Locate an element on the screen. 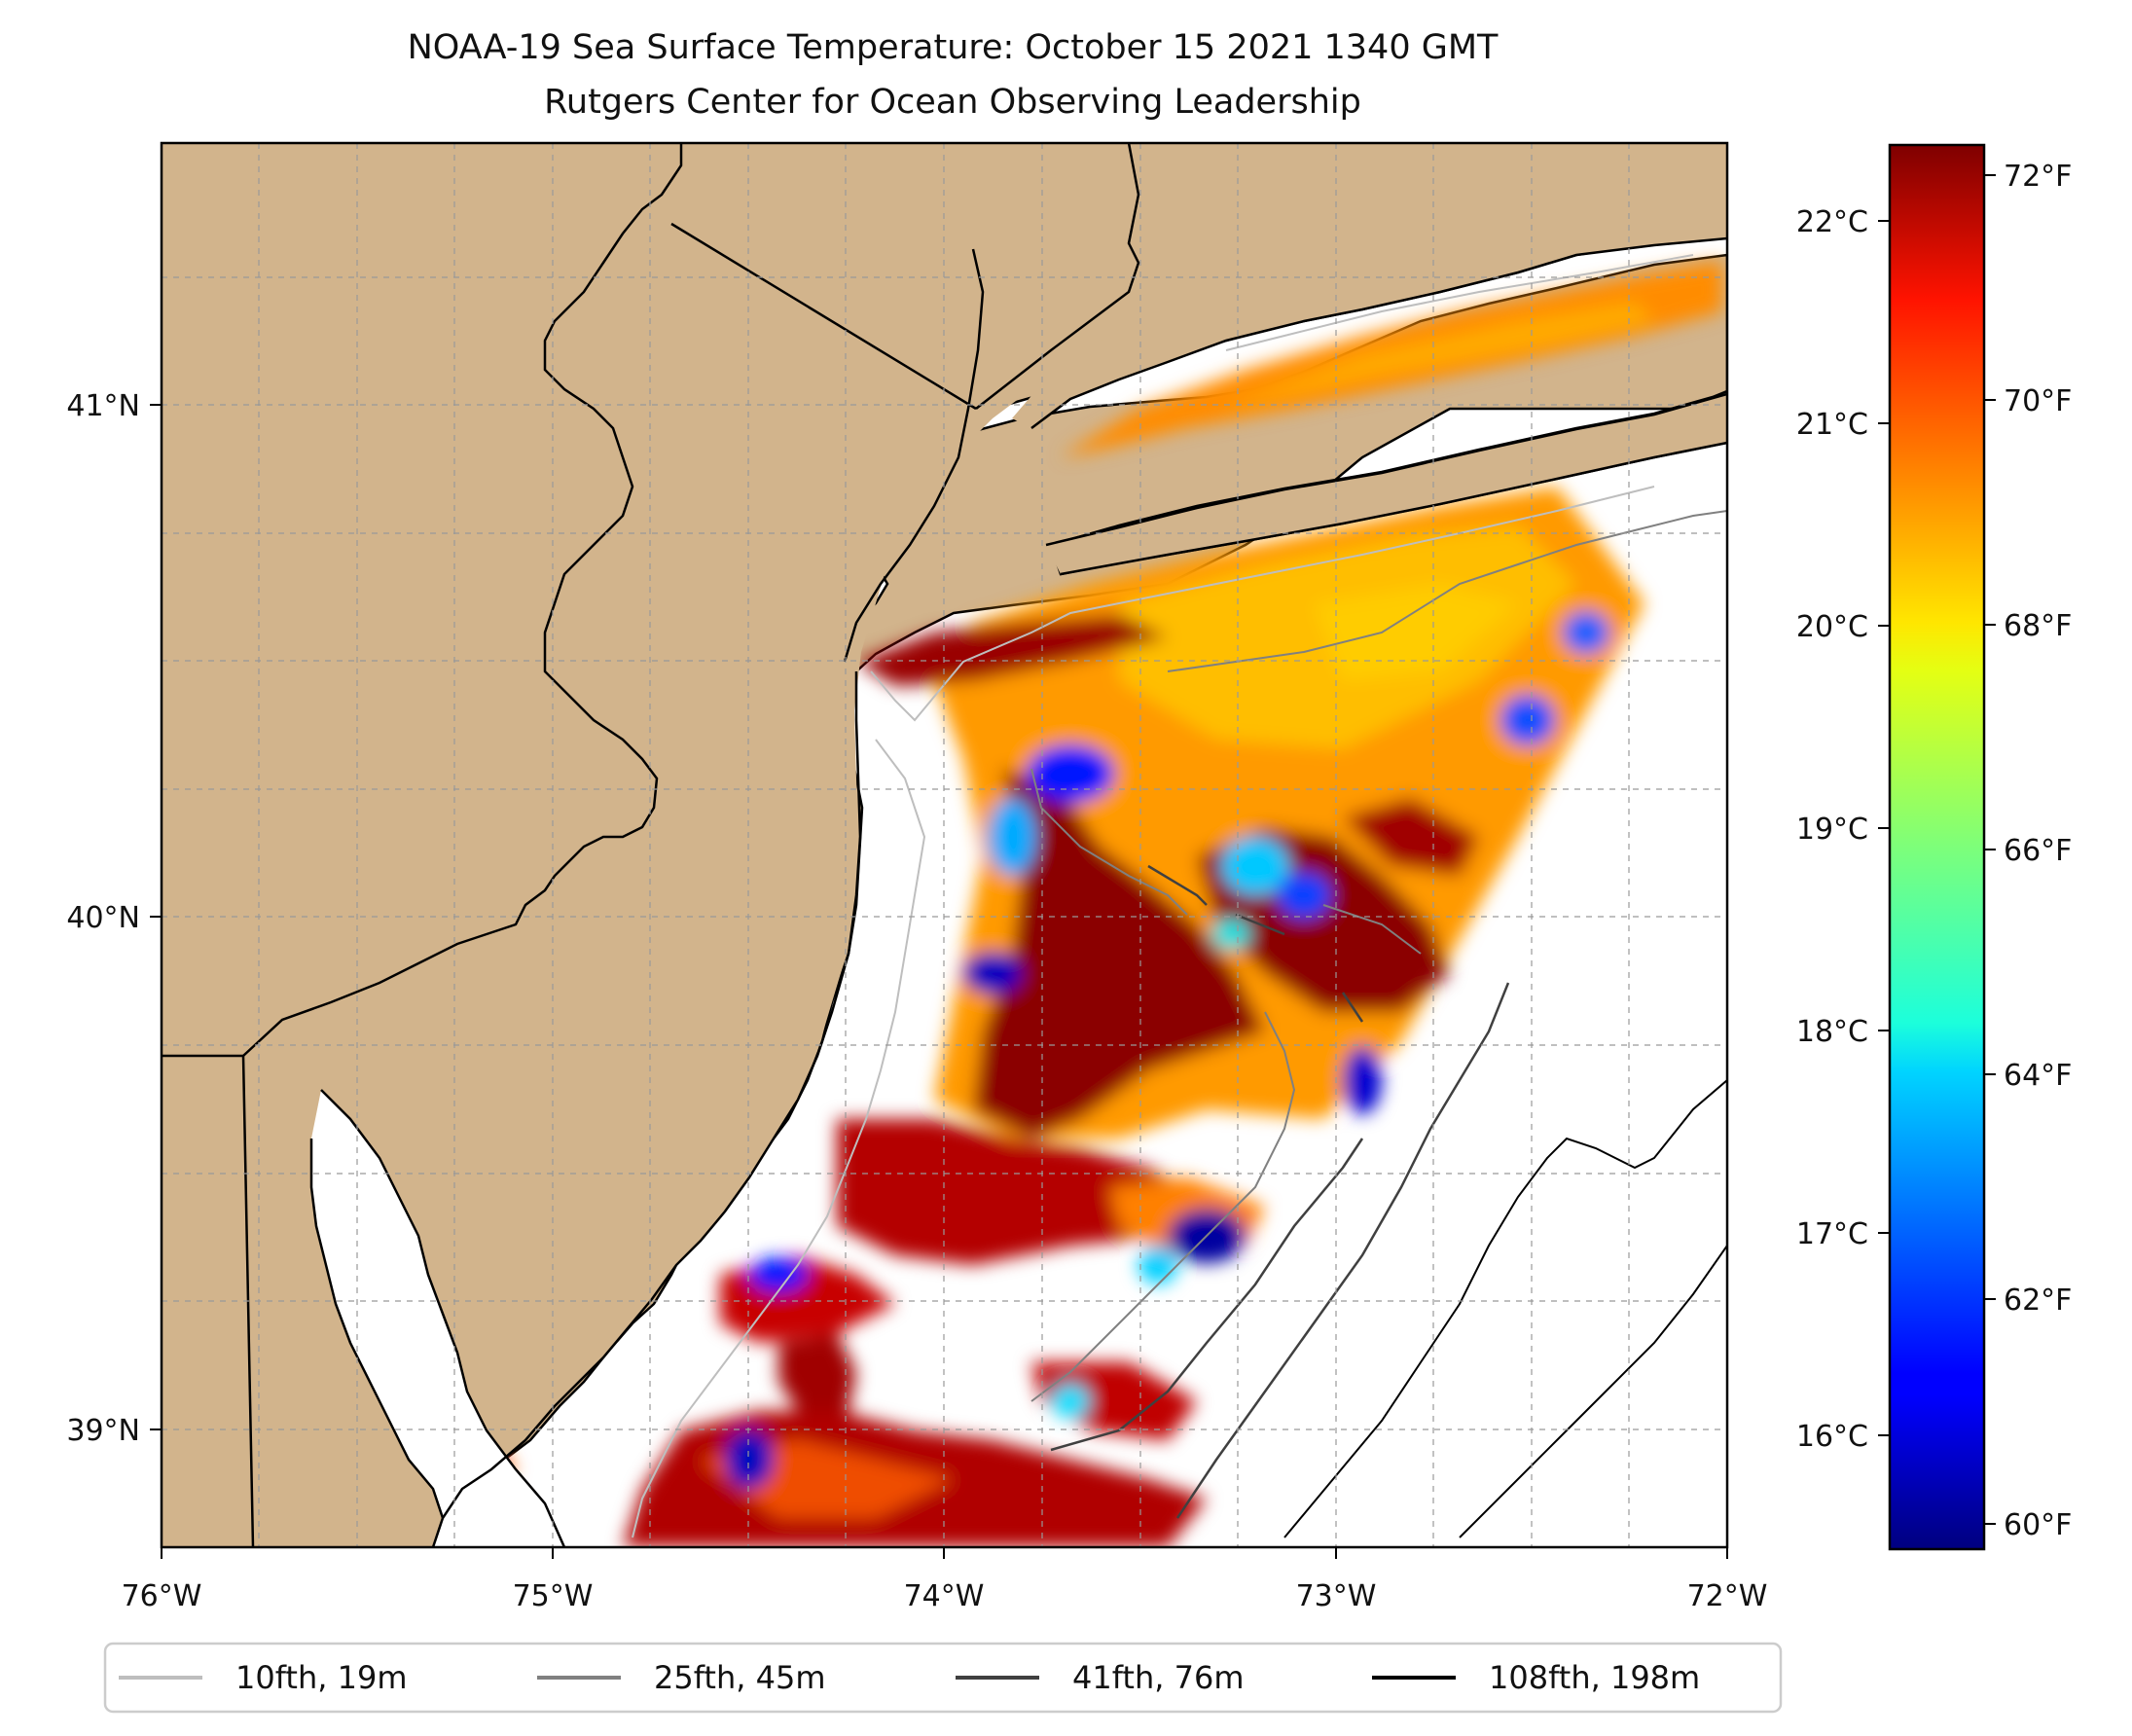 This screenshot has width=2132, height=1736. c-tick-label: 17°C is located at coordinates (1832, 1234).